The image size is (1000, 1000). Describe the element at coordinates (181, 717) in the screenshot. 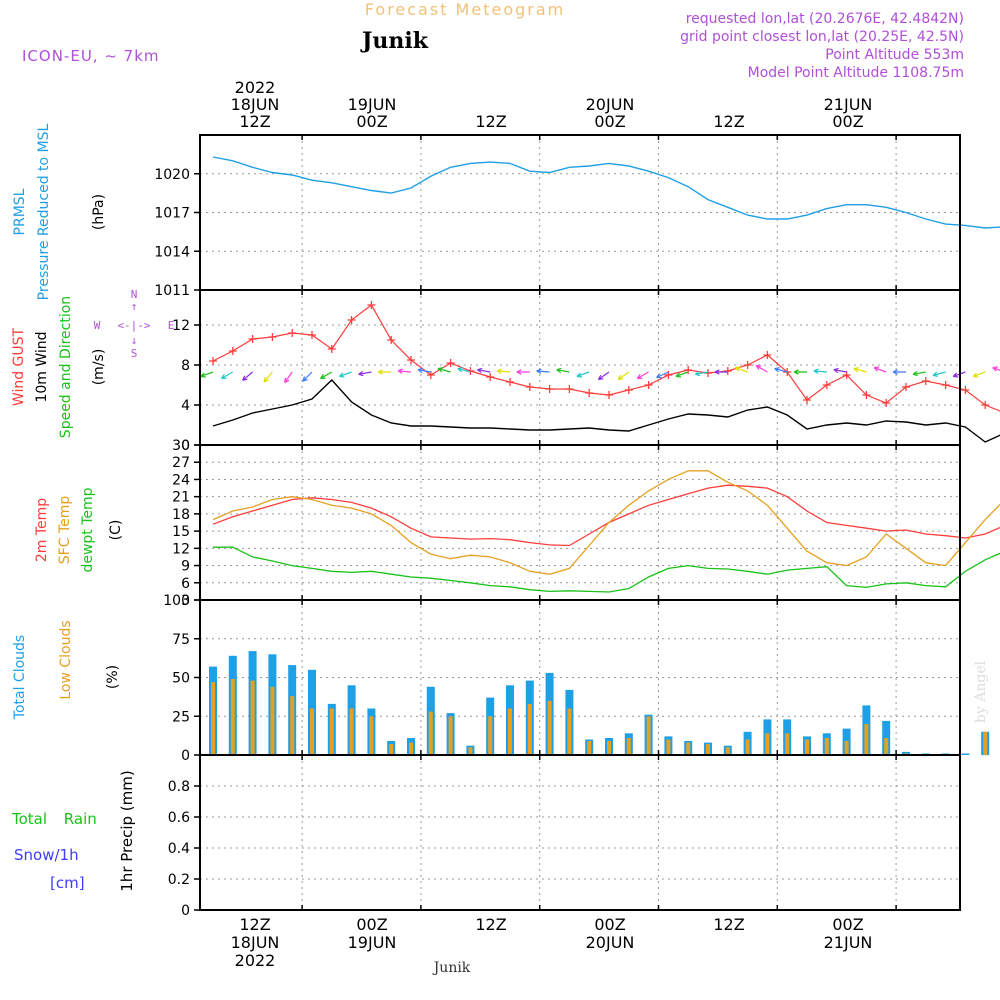

I see `y-tick-label: 25` at that location.